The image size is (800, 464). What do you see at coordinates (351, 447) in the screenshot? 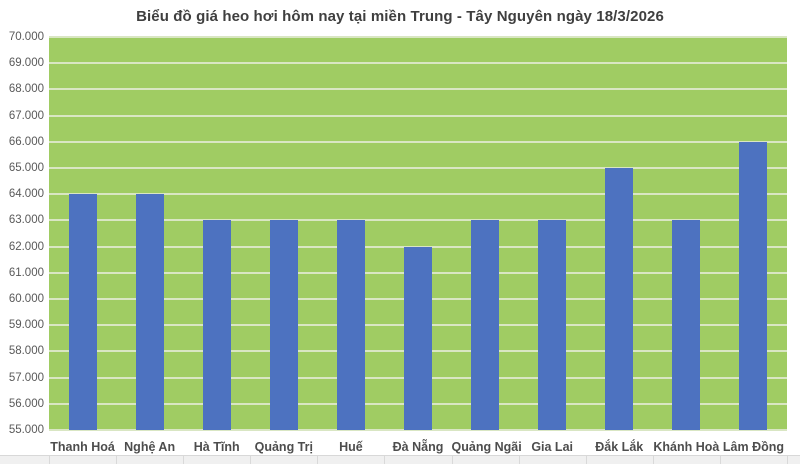
I see `x-tick-label: Huế` at bounding box center [351, 447].